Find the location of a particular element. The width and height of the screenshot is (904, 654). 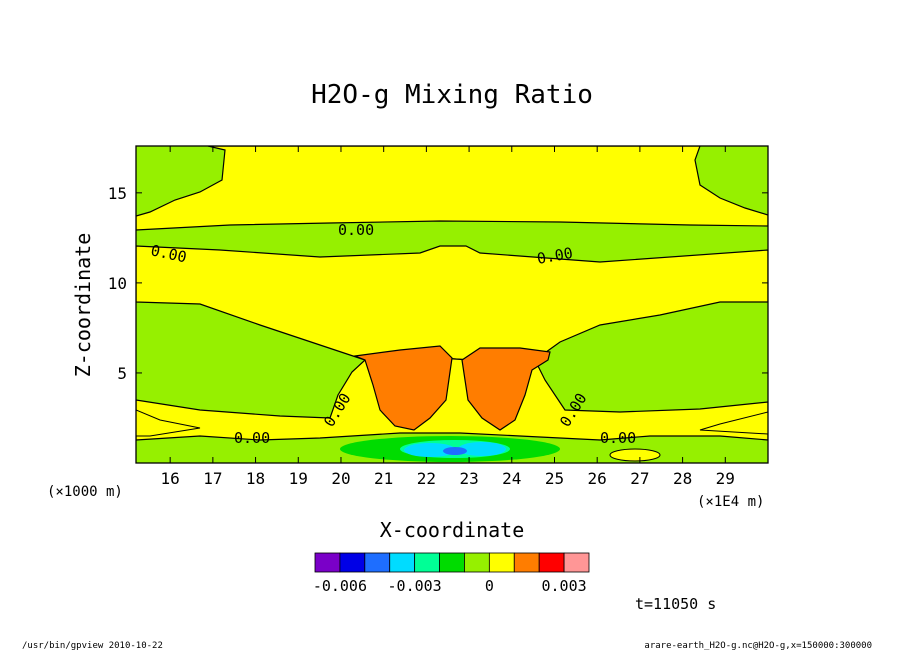

x-tick-label: 17 is located at coordinates (212, 478).